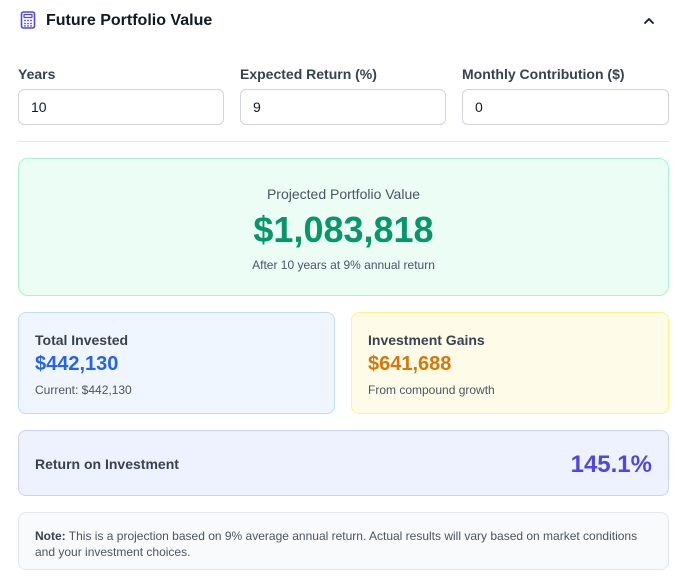 This screenshot has height=582, width=683. What do you see at coordinates (426, 340) in the screenshot?
I see `investment-gains-label: Investment Gains` at bounding box center [426, 340].